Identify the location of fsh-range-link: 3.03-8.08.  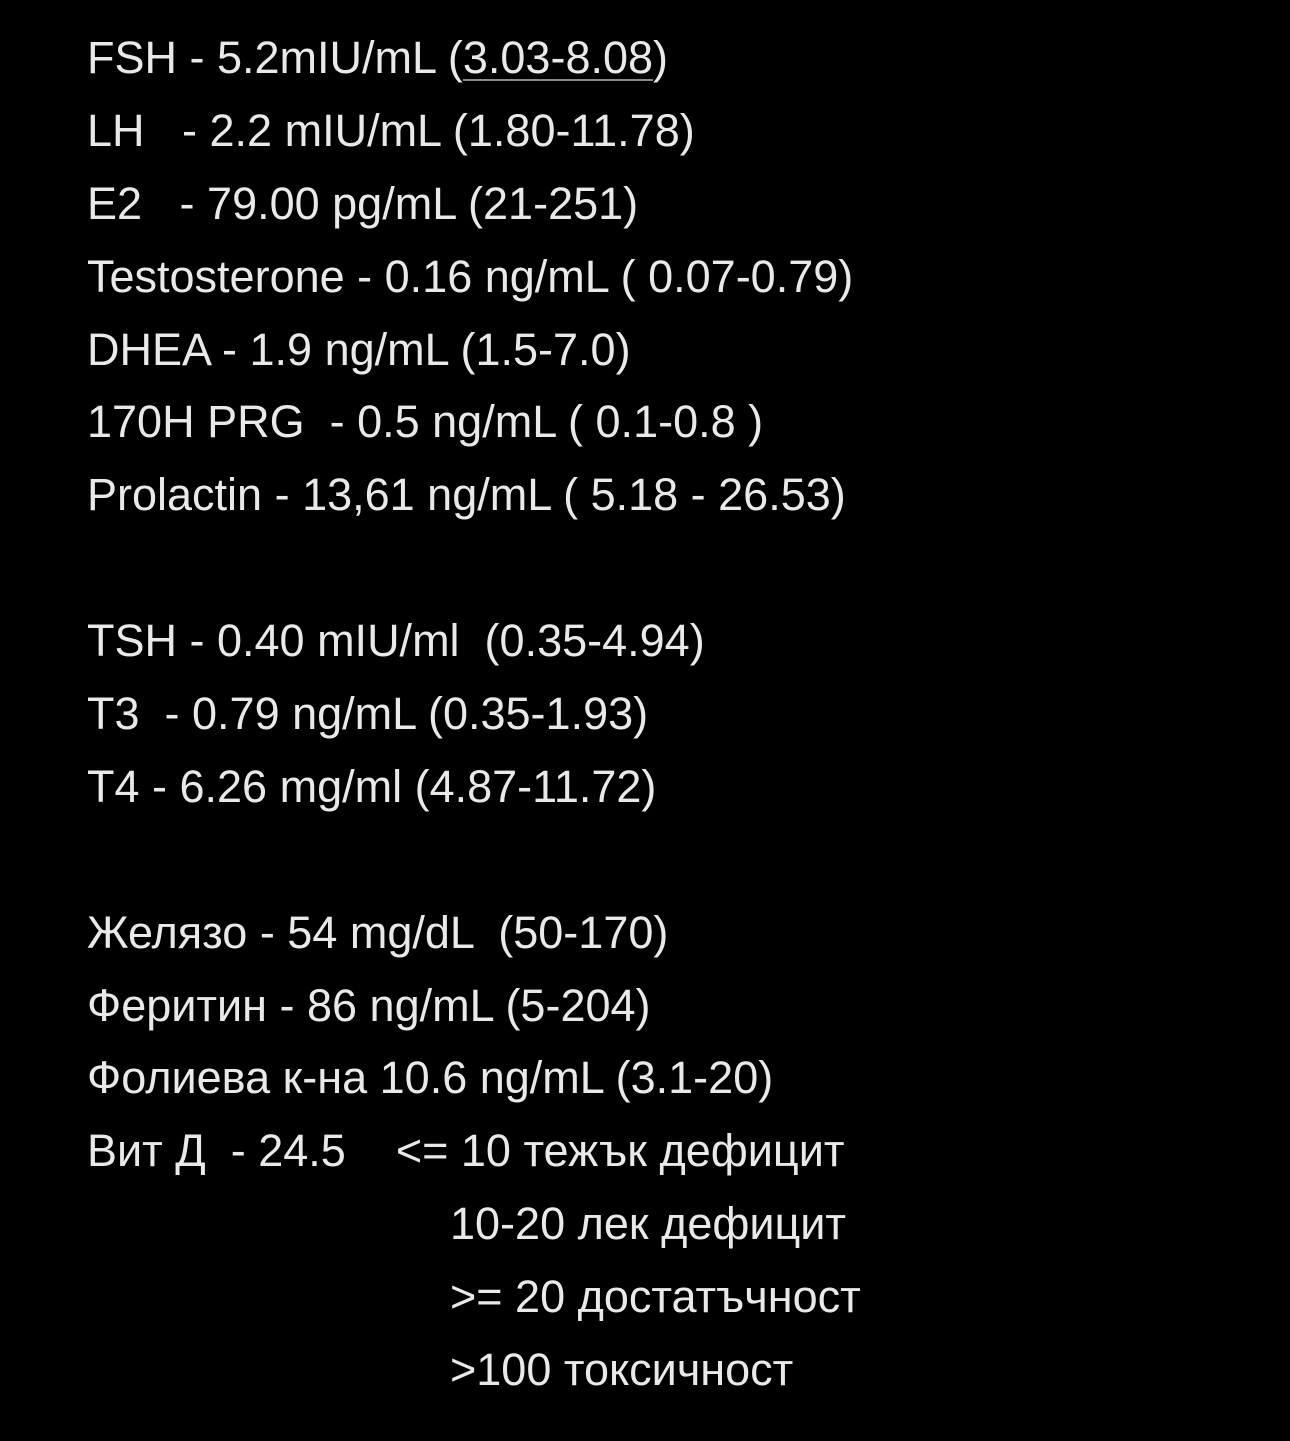
(558, 57).